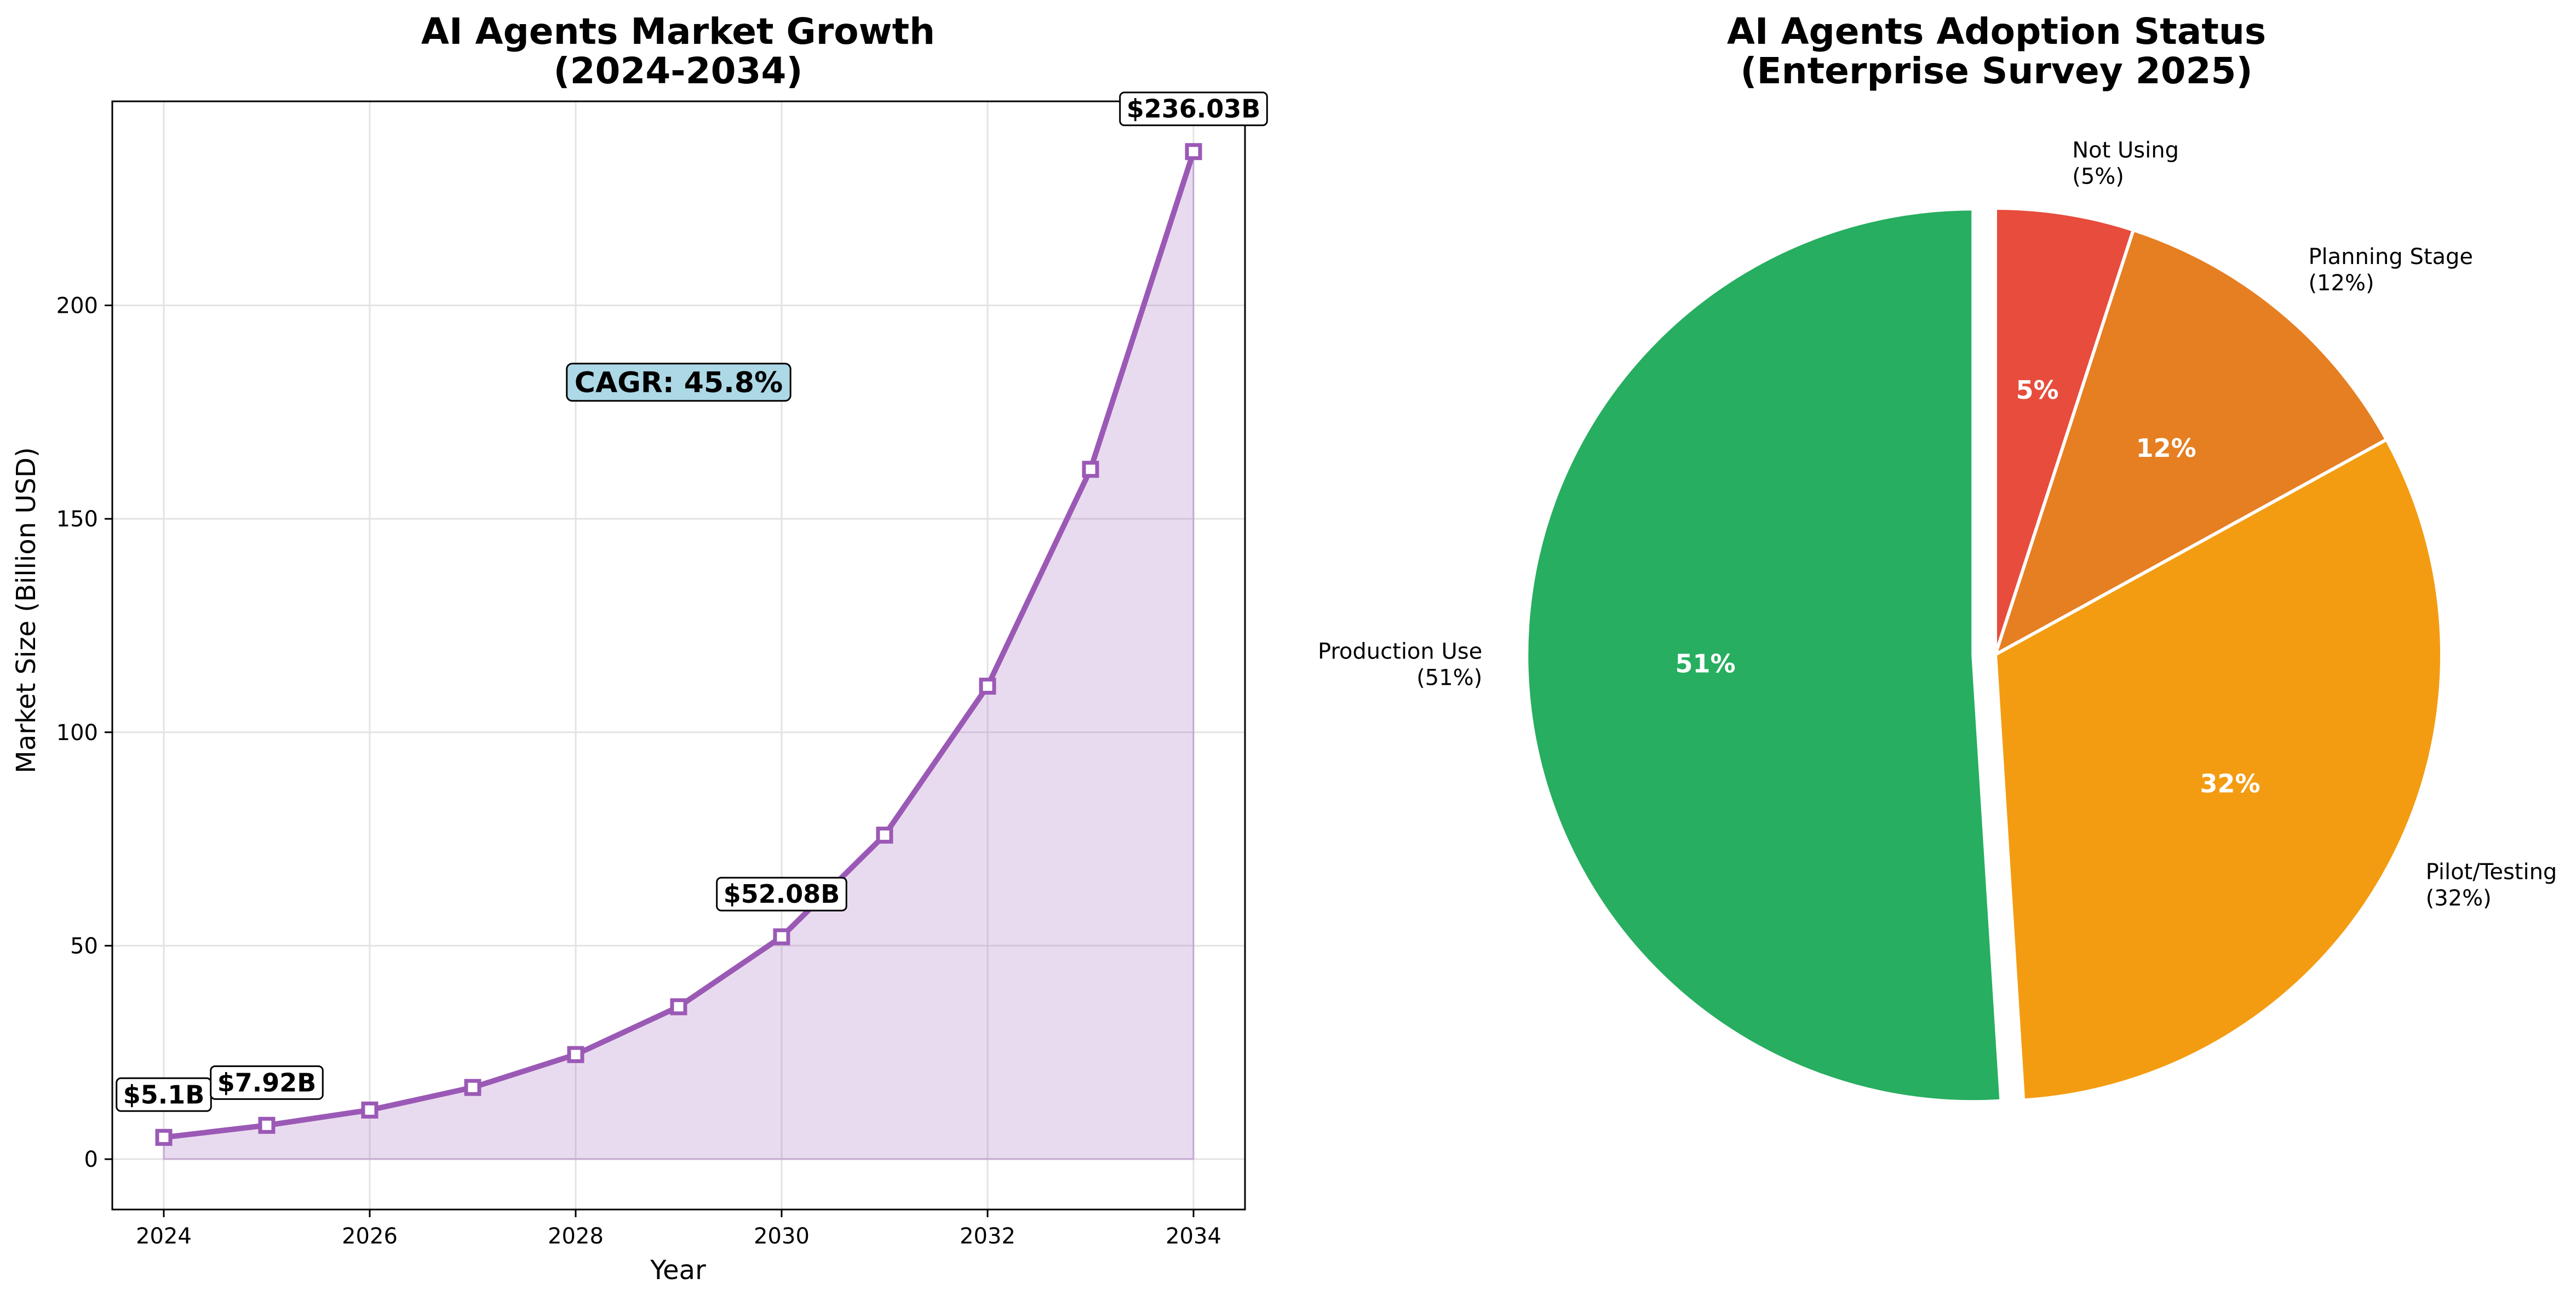  Describe the element at coordinates (988, 1236) in the screenshot. I see `x-tick-label: 2032` at that location.